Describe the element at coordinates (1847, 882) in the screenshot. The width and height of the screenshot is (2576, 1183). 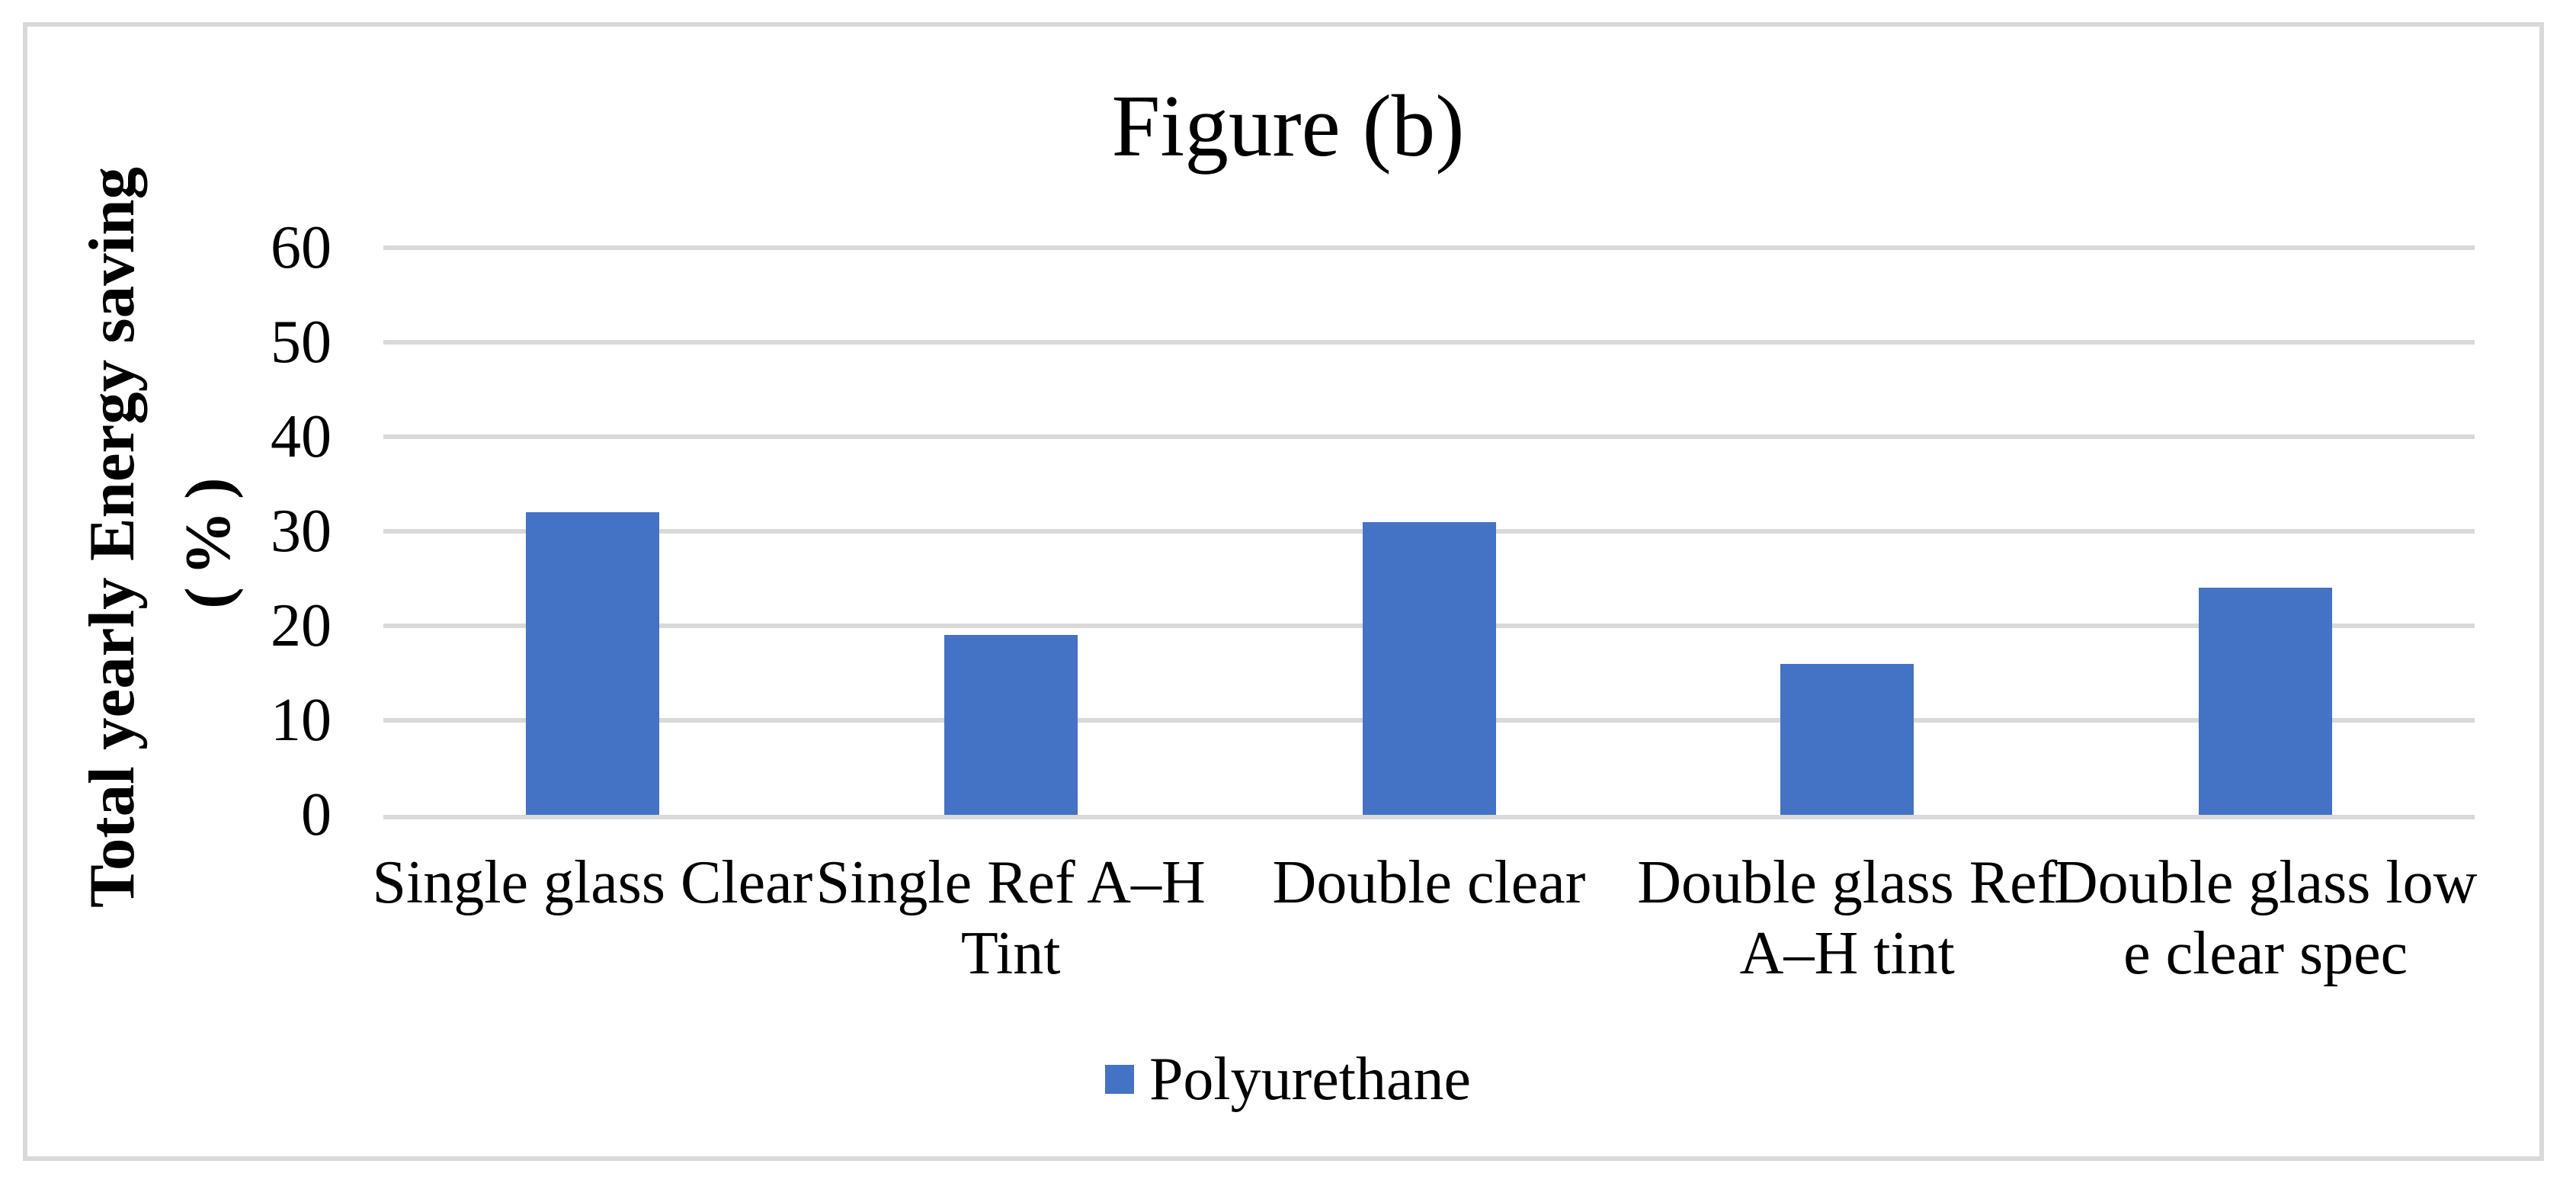
I see `x-category-label-line: Double glass Ref` at that location.